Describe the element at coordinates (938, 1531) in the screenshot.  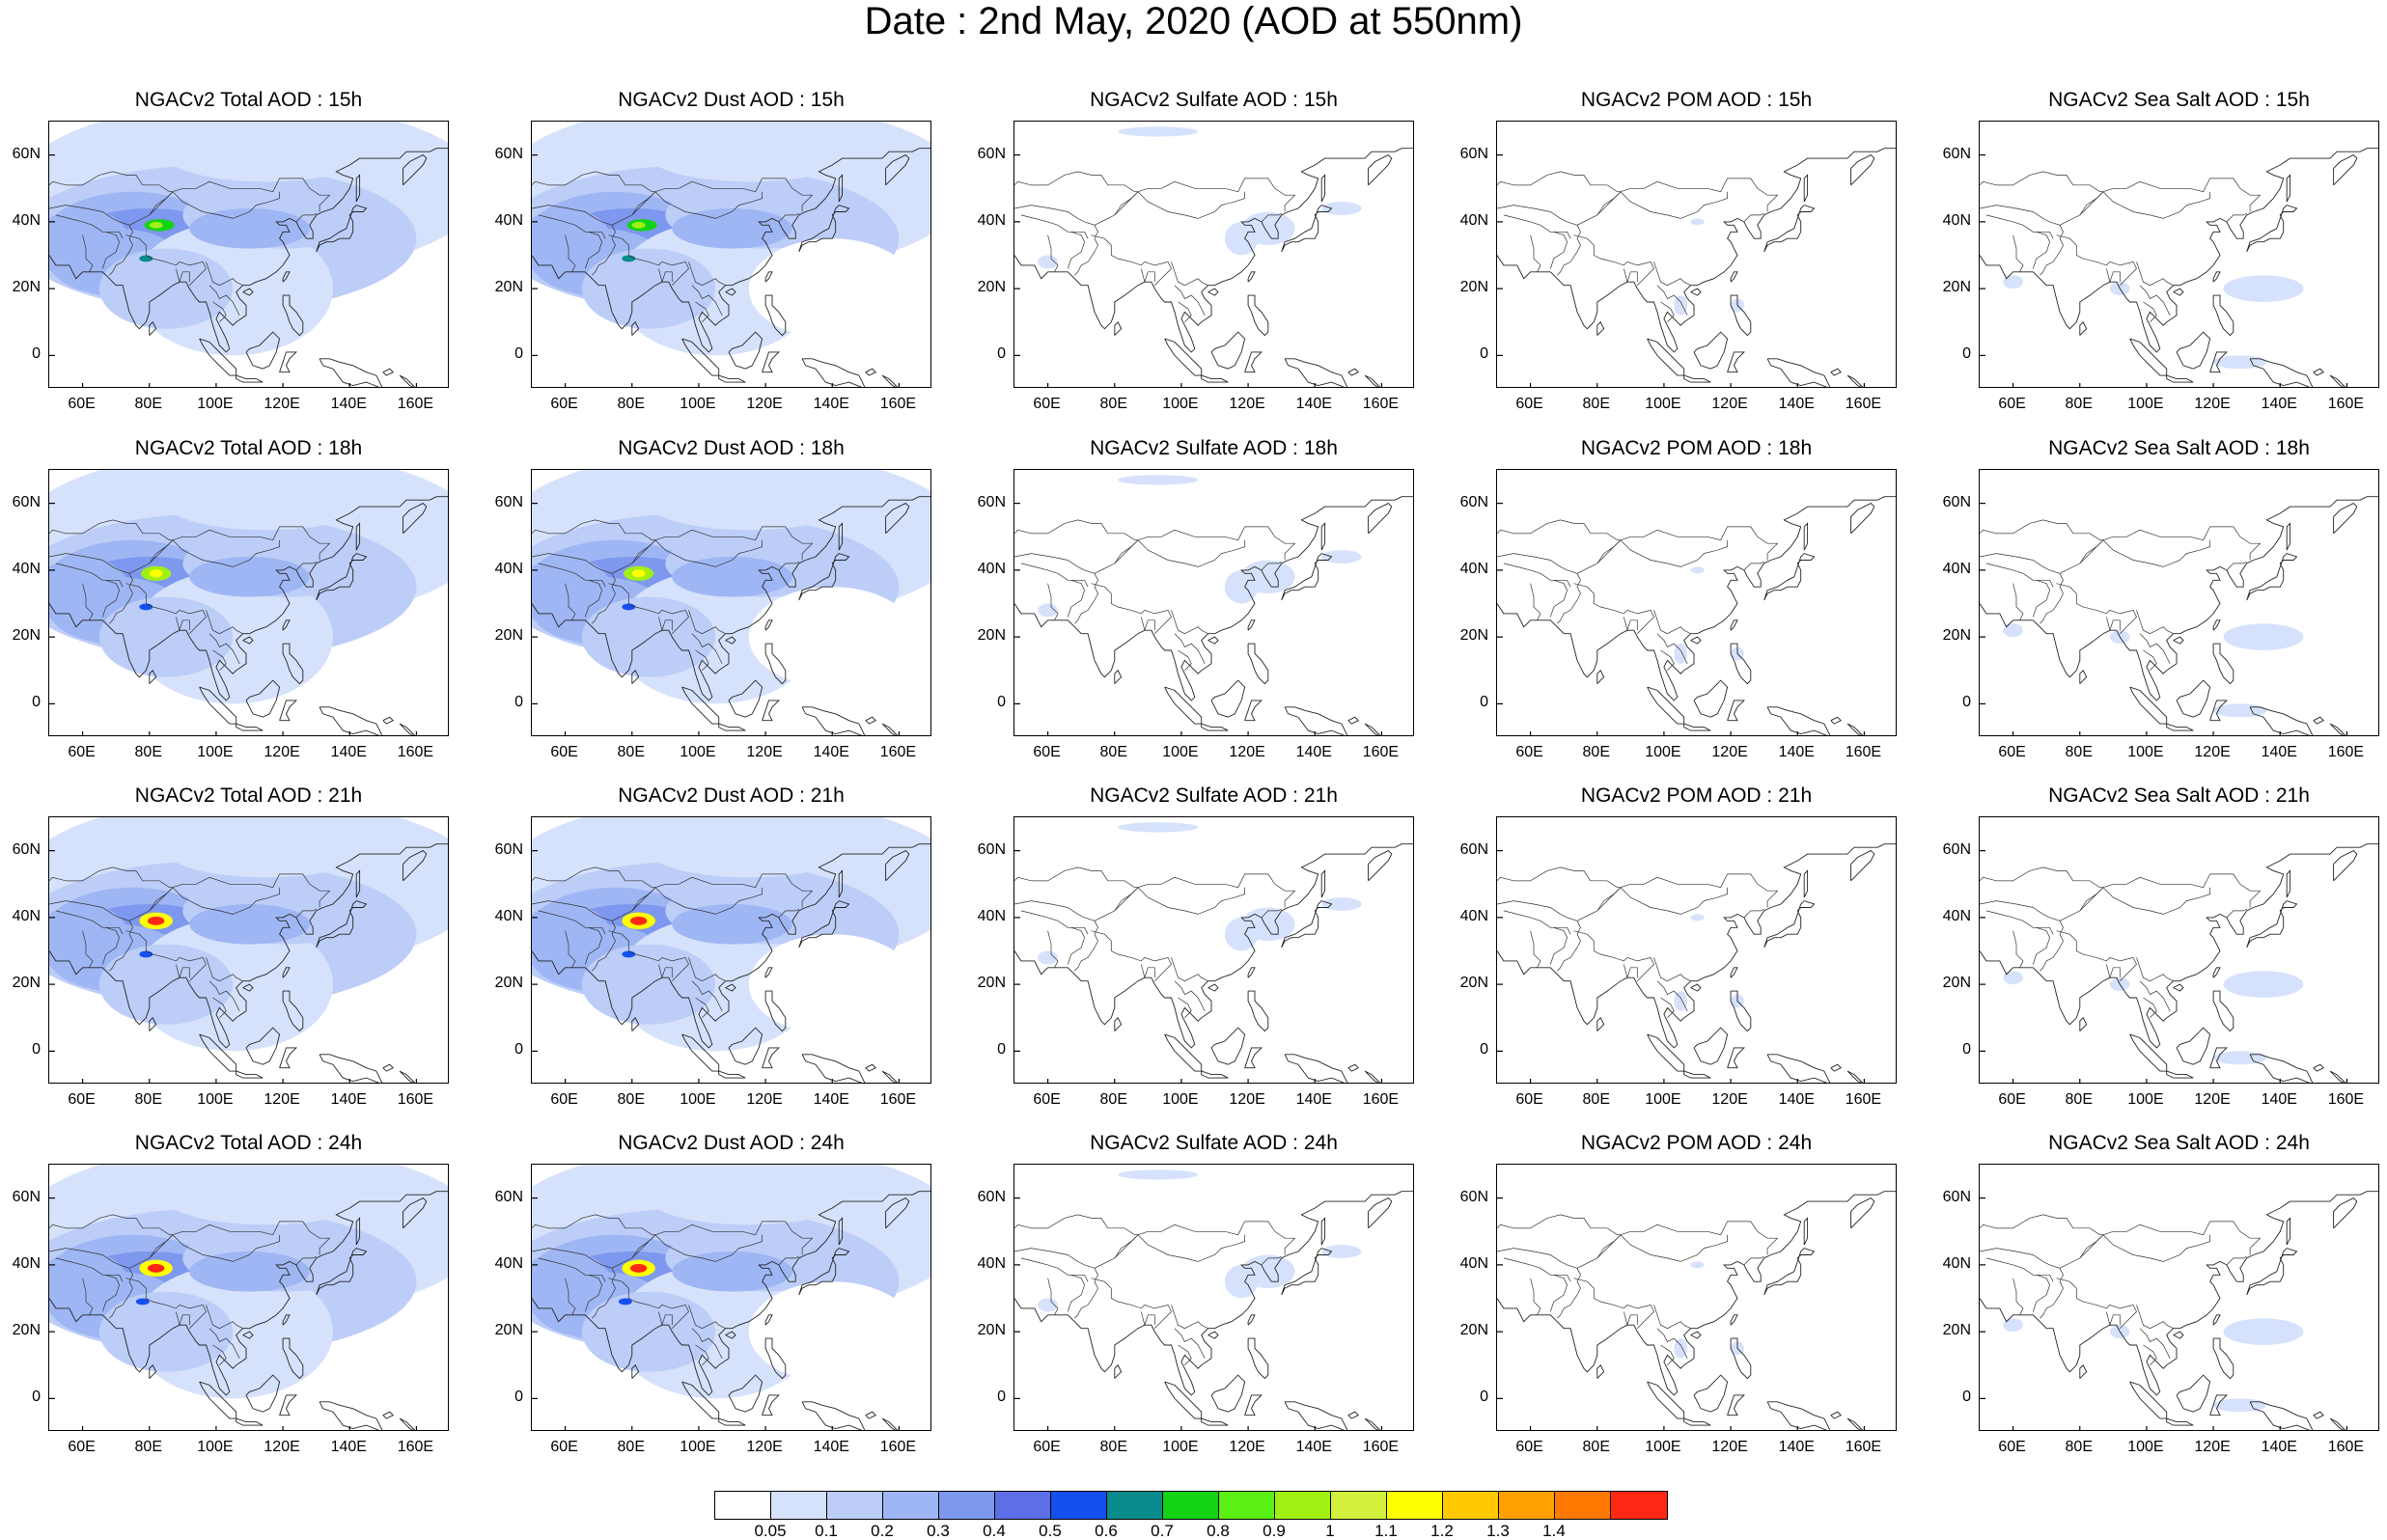
I see `colorbar-label: 0.3` at that location.